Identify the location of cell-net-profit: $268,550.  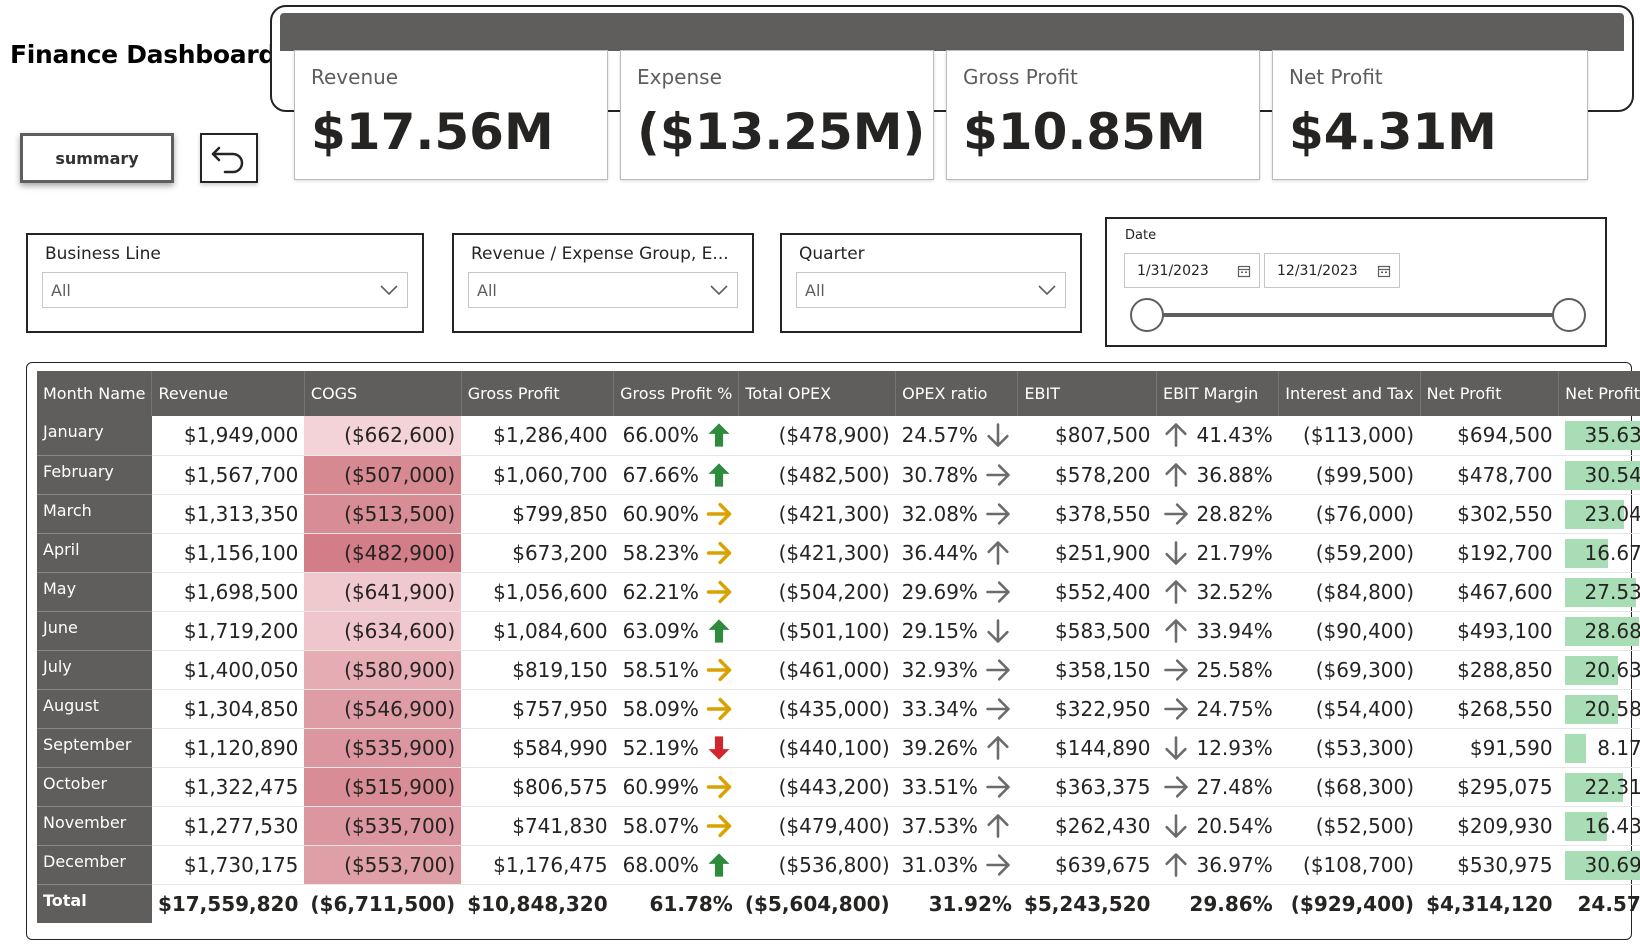
(1489, 709).